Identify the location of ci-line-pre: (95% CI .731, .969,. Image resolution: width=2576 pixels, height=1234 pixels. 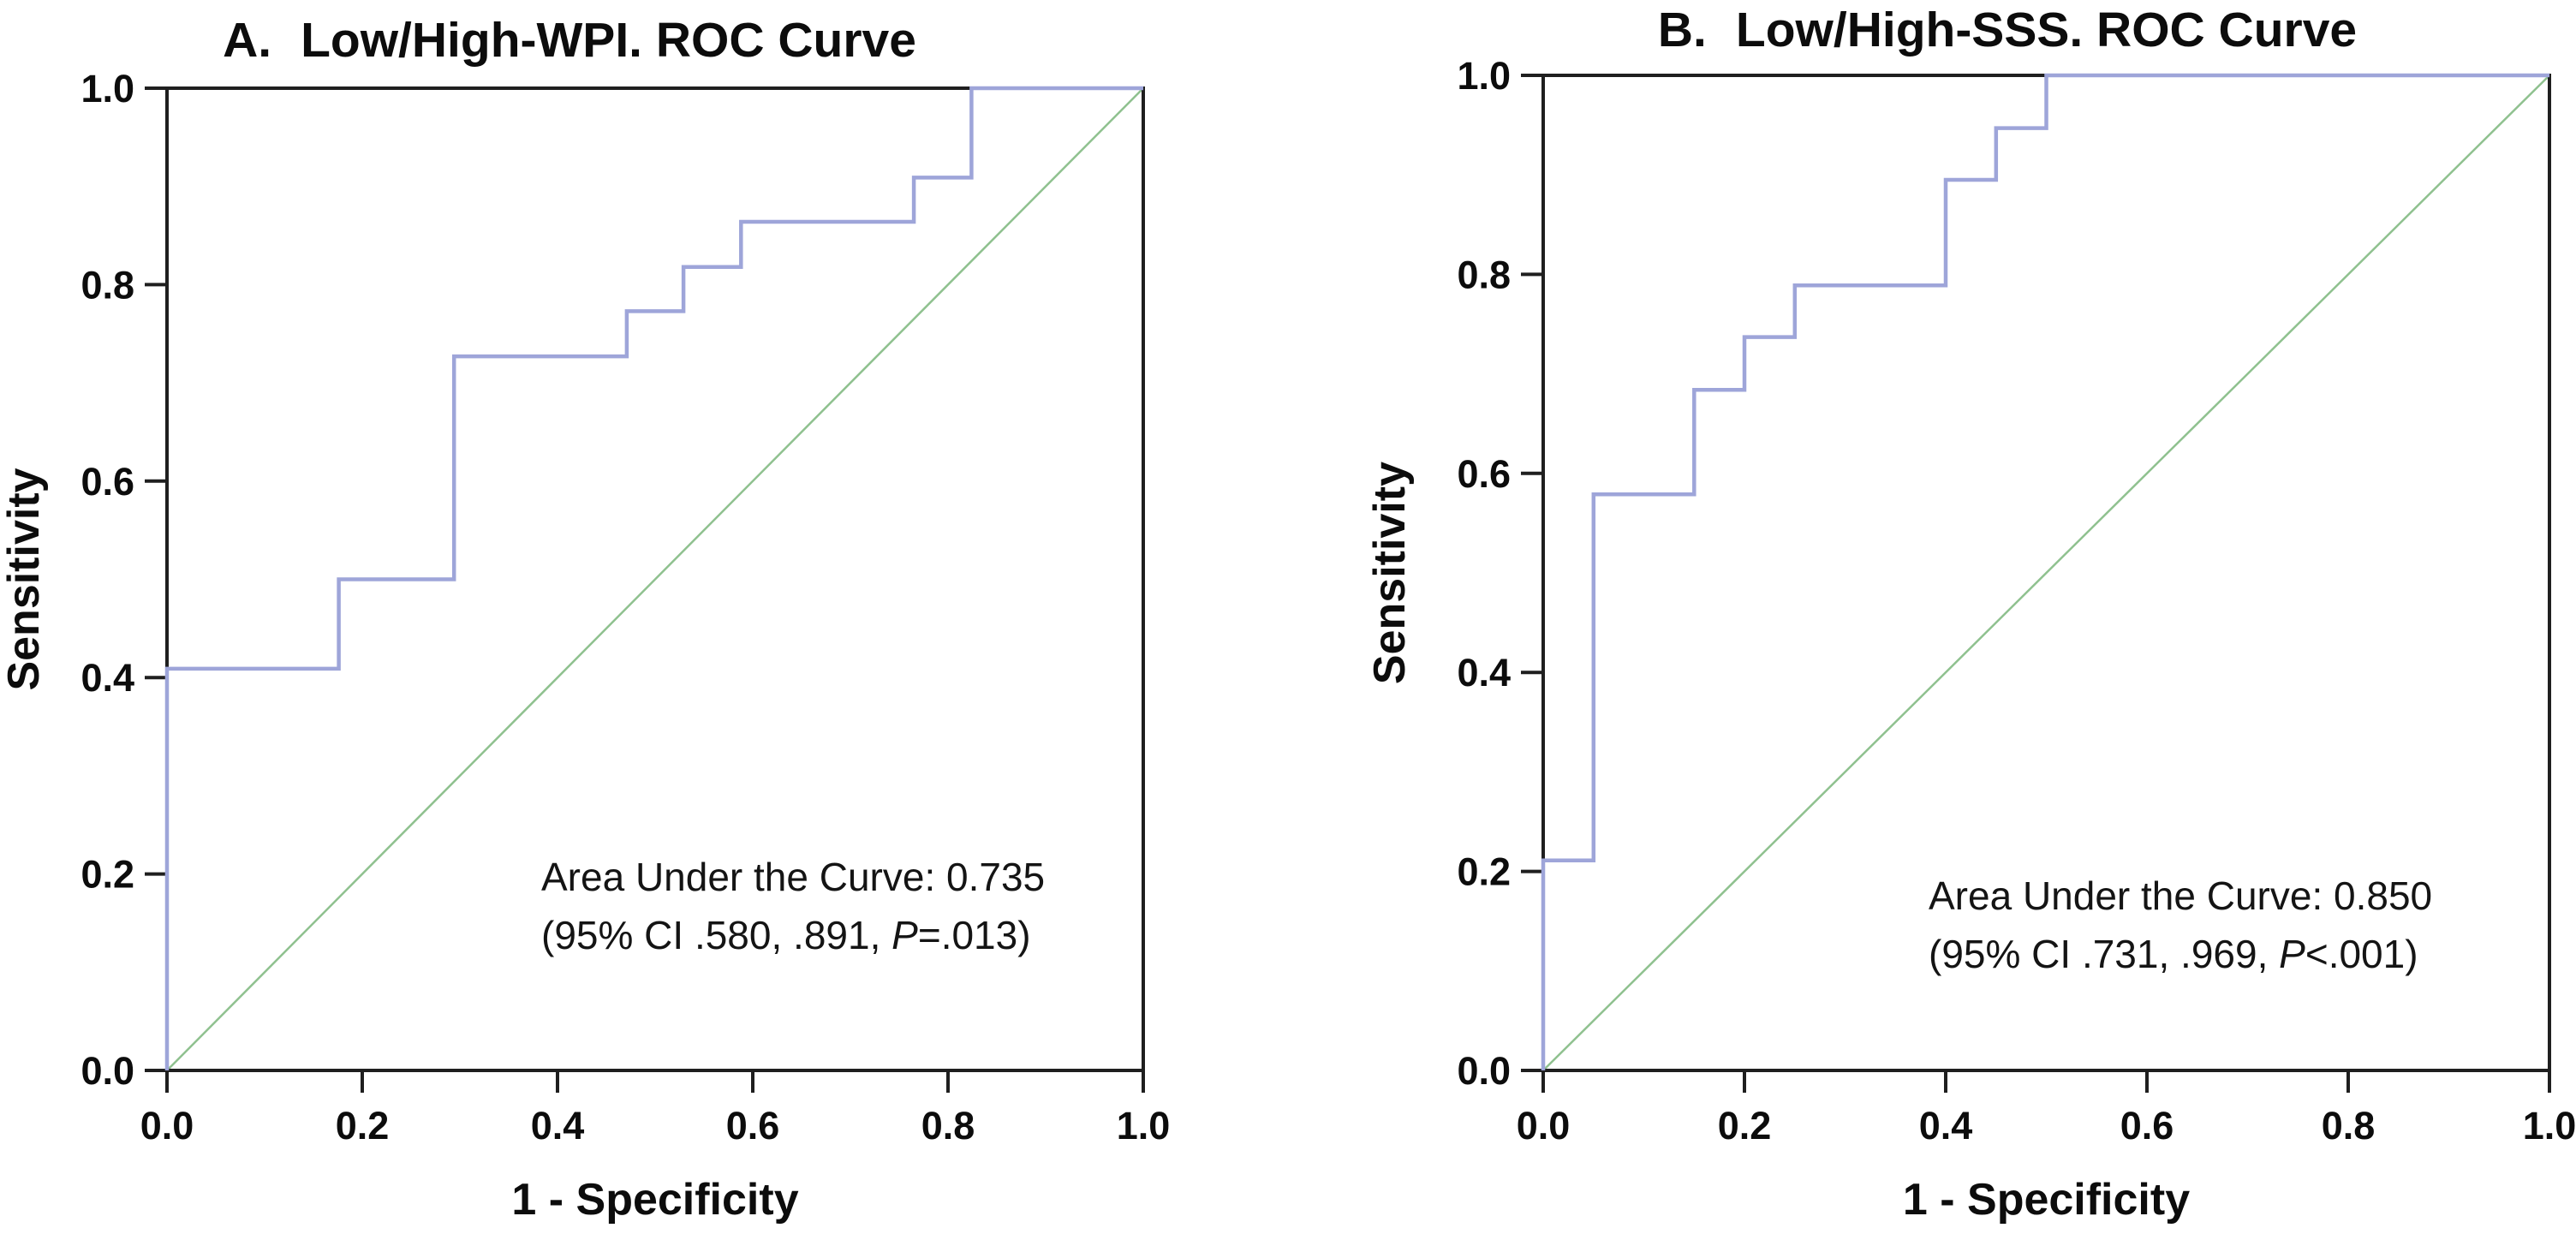
(2104, 954).